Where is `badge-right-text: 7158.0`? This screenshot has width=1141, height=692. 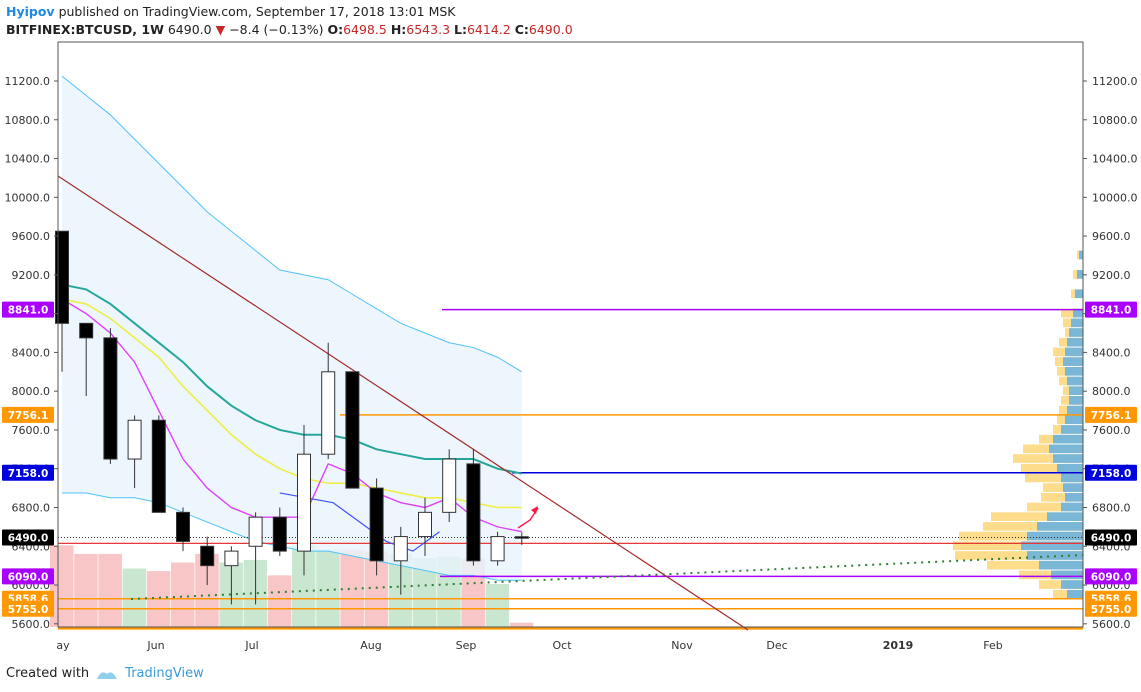
badge-right-text: 7158.0 is located at coordinates (1111, 474).